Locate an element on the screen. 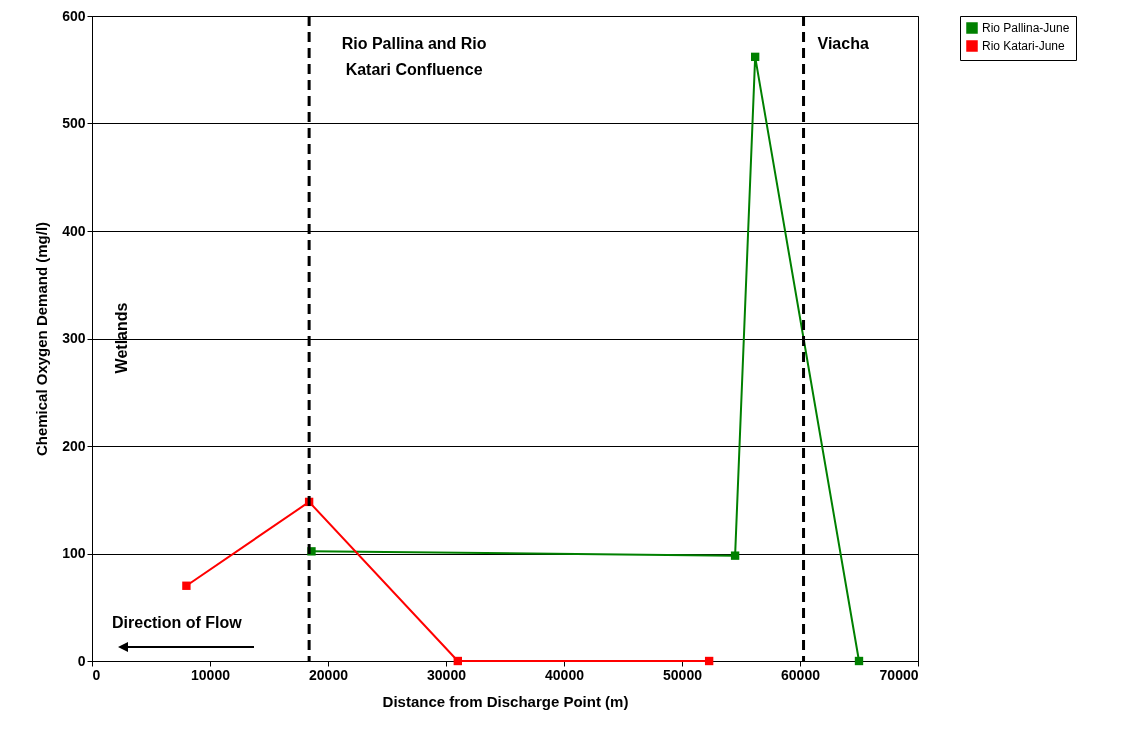  x-tick-label: 20000 is located at coordinates (329, 674).